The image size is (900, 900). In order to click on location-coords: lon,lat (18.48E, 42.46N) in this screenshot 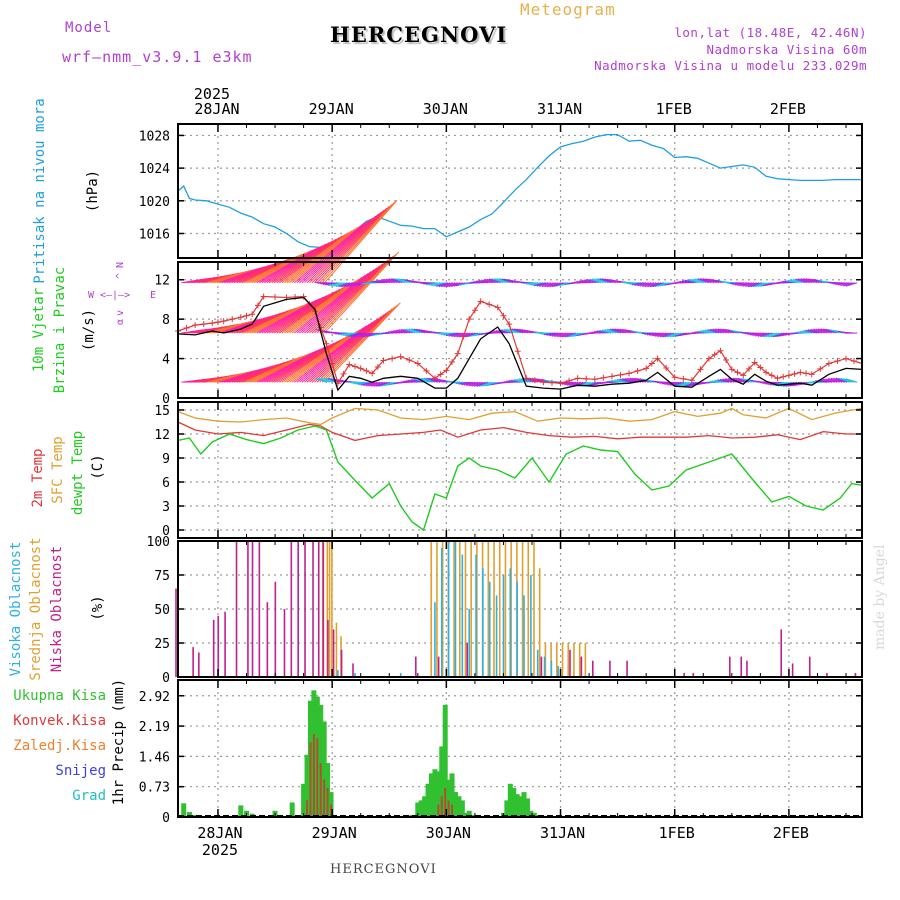, I will do `click(770, 32)`.